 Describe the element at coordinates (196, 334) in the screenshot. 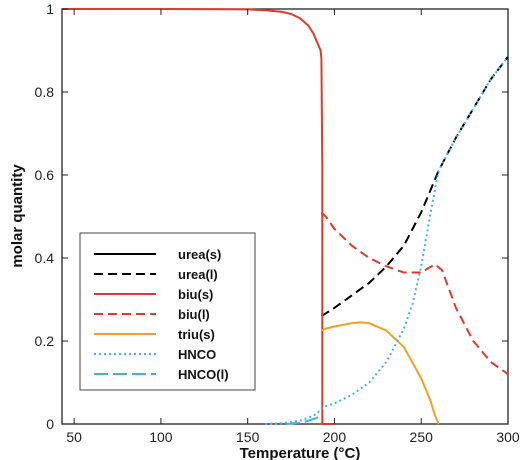

I see `legend-label-triu-s: triu(s)` at that location.